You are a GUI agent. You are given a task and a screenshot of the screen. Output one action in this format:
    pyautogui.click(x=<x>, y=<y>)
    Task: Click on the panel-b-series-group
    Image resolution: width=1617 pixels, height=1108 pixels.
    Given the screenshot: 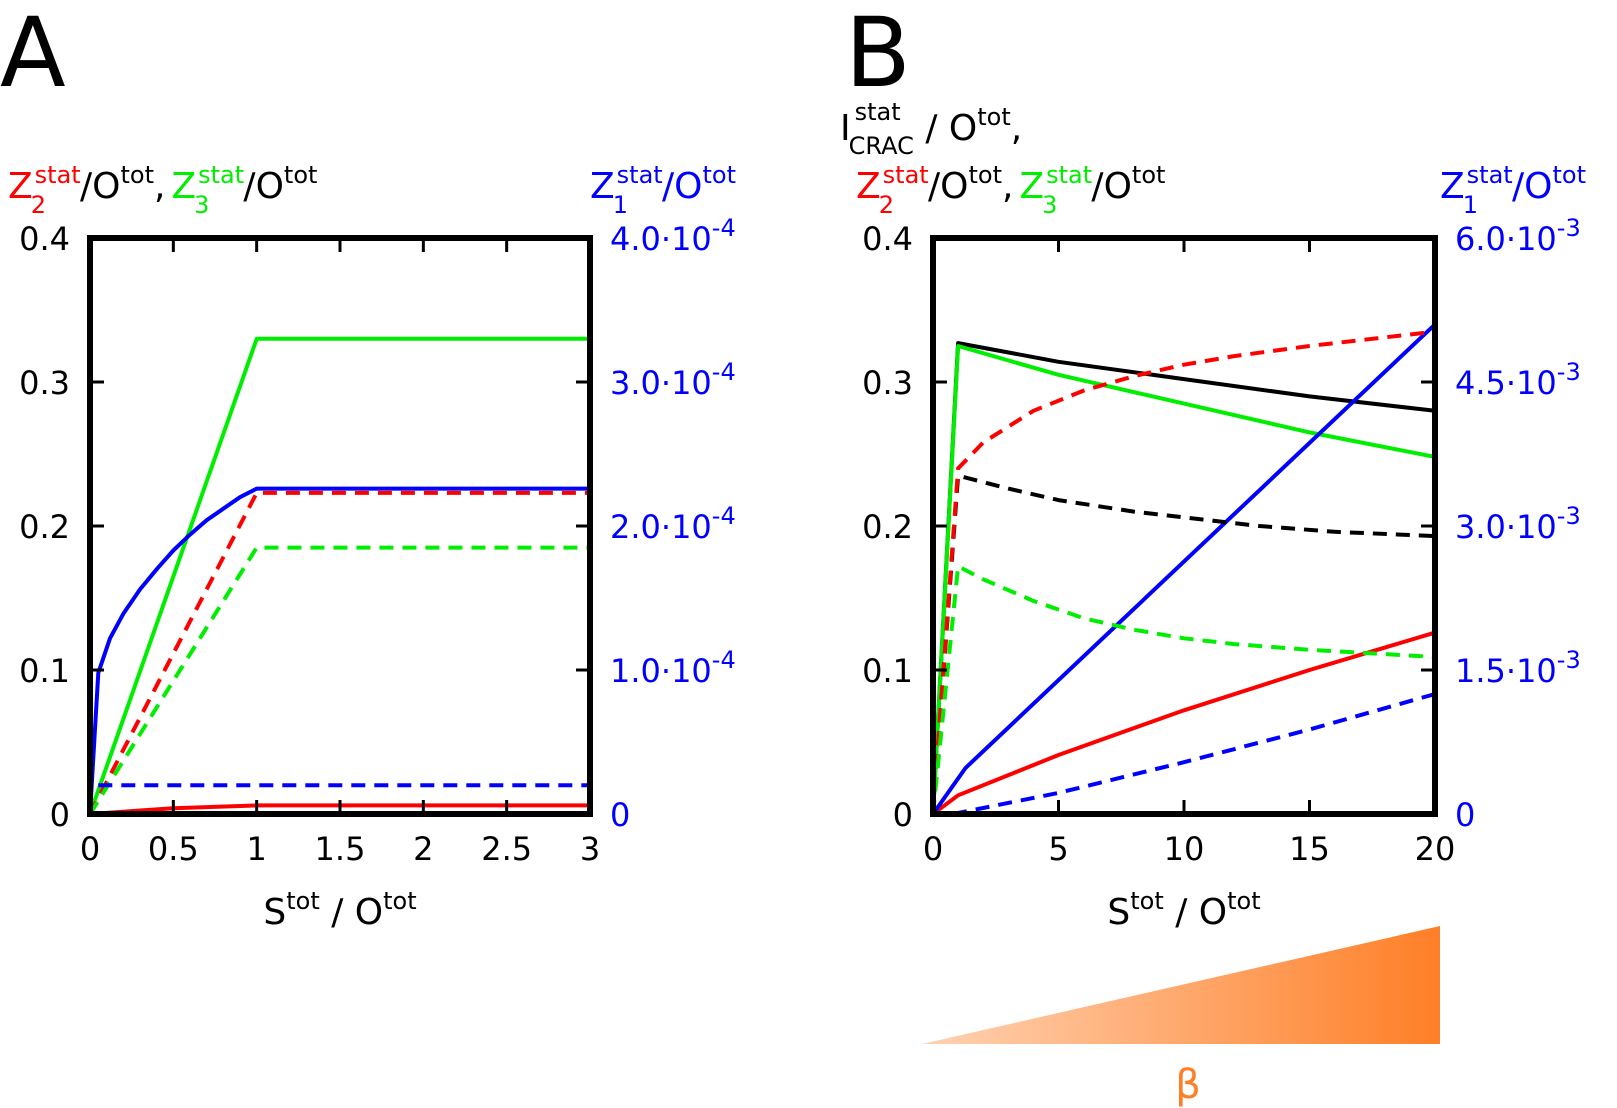 What is the action you would take?
    pyautogui.click(x=1184, y=568)
    